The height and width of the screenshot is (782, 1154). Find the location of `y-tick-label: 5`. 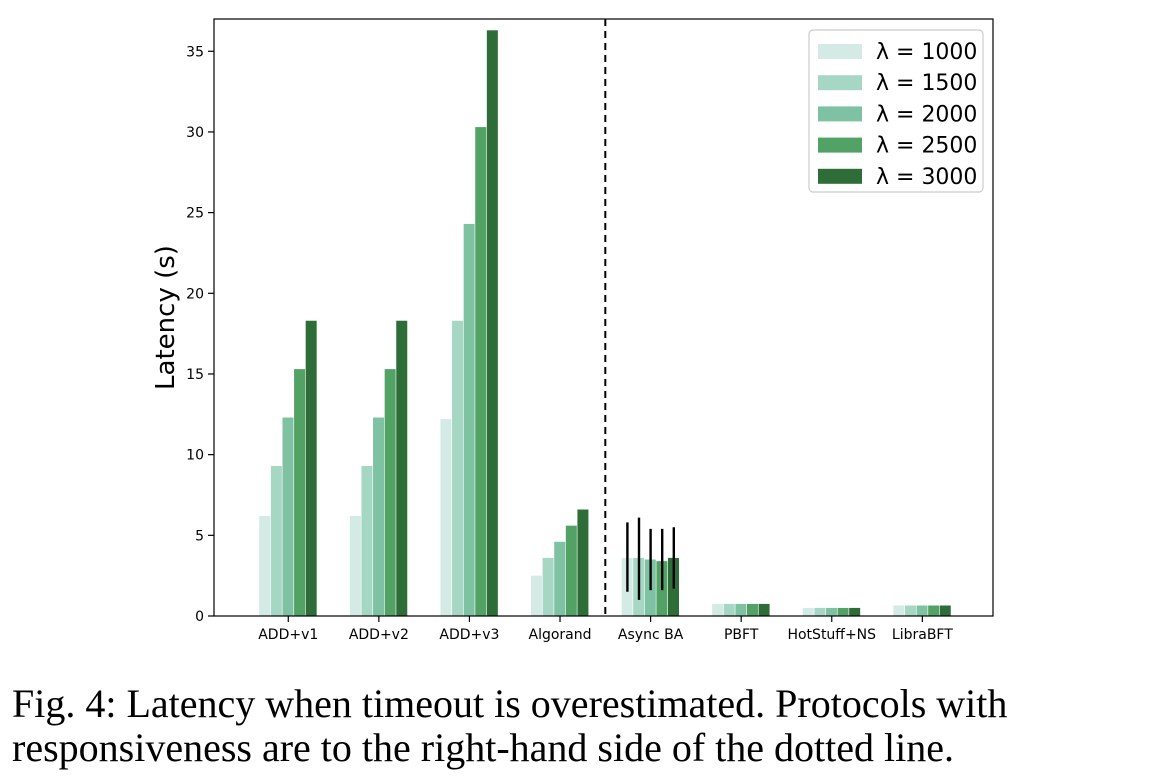

y-tick-label: 5 is located at coordinates (199, 536).